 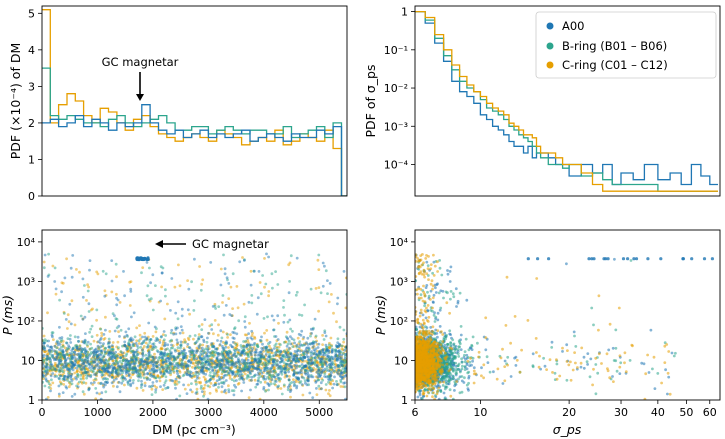 What do you see at coordinates (396, 126) in the screenshot?
I see `sps-pdf-ytick-label: 10⁻³` at bounding box center [396, 126].